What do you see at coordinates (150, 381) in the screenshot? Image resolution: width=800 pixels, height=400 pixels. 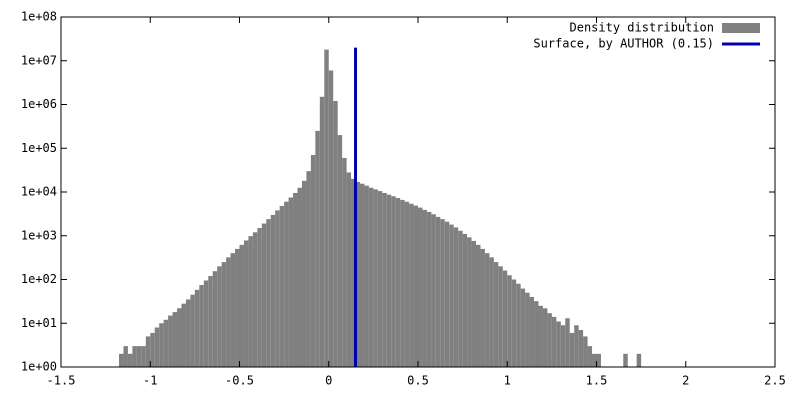 I see `x-tick-label: -1` at bounding box center [150, 381].